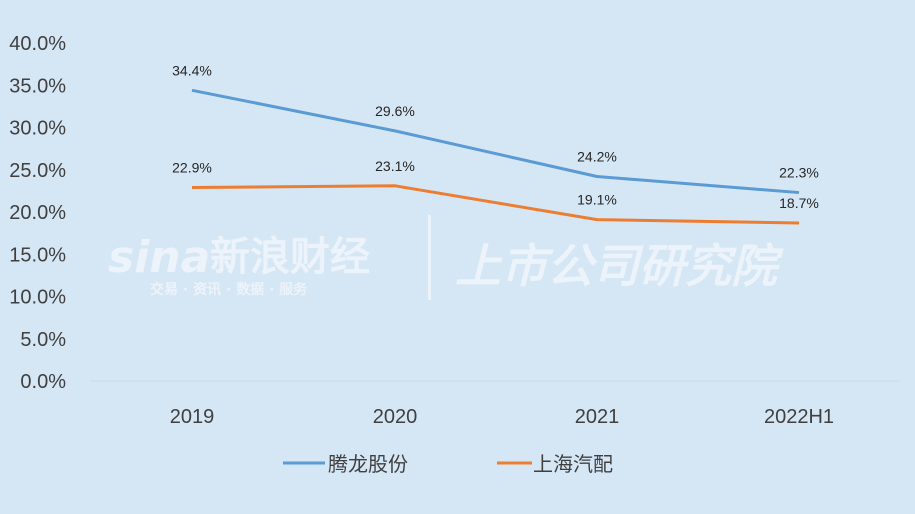  Describe the element at coordinates (192, 70) in the screenshot. I see `data-label: 34.4%` at that location.